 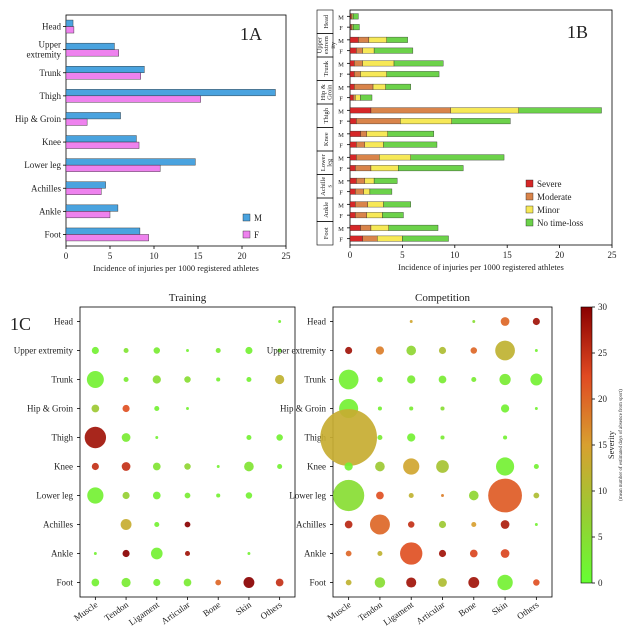 What do you see at coordinates (603, 491) in the screenshot?
I see `colorbar-tick-label: 10` at bounding box center [603, 491].